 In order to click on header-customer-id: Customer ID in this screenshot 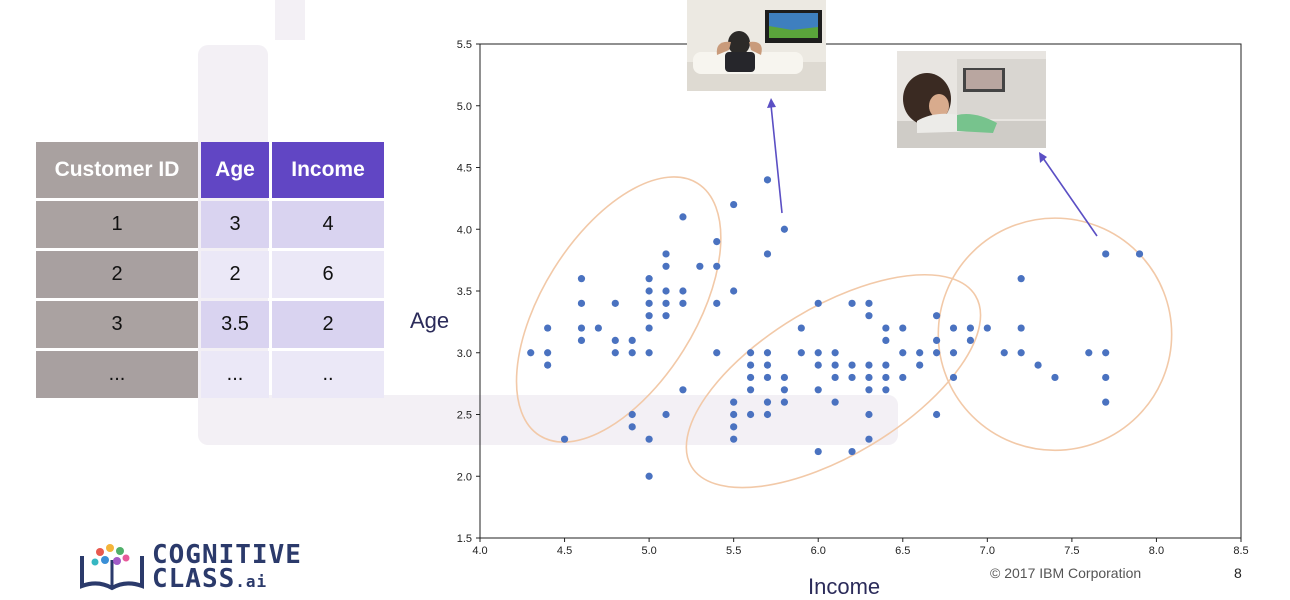, I will do `click(117, 170)`.